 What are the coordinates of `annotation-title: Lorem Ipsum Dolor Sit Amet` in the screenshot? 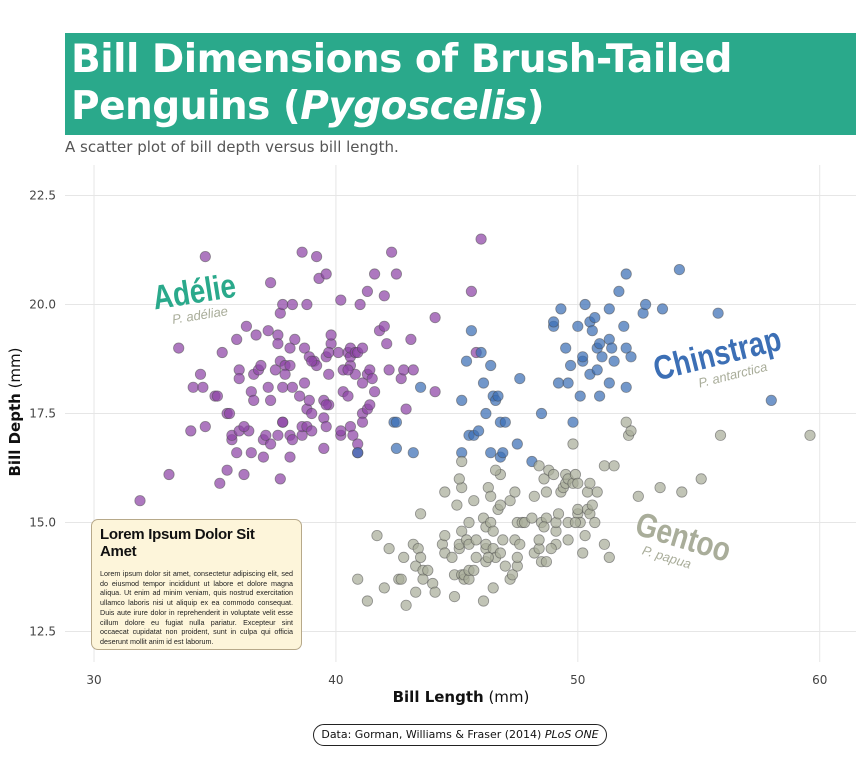 It's located at (177, 543).